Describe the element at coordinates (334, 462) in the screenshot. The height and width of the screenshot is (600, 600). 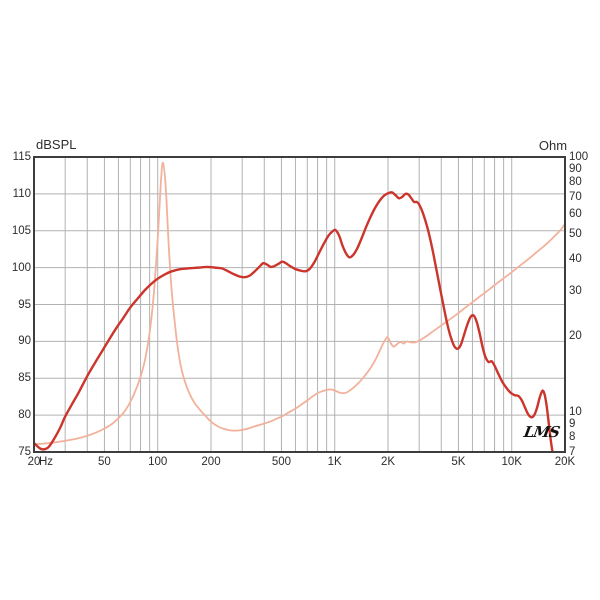
I see `x-tick-1K: 1K` at that location.